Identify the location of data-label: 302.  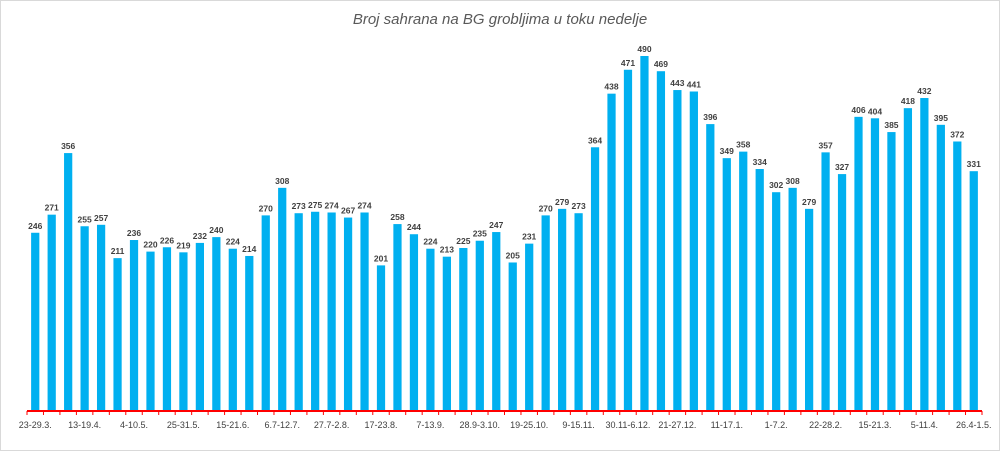
(776, 185).